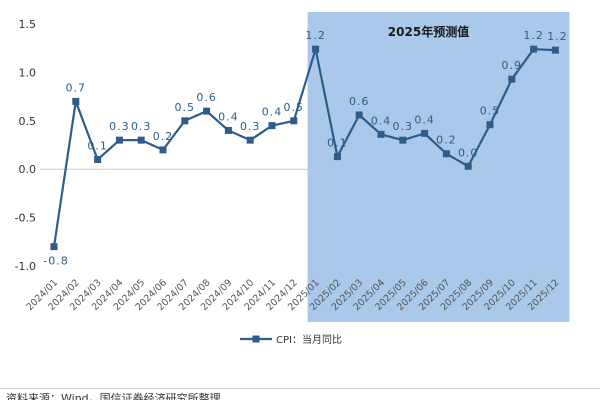 The image size is (600, 400). What do you see at coordinates (28, 72) in the screenshot?
I see `y-tick-label: 1.0` at bounding box center [28, 72].